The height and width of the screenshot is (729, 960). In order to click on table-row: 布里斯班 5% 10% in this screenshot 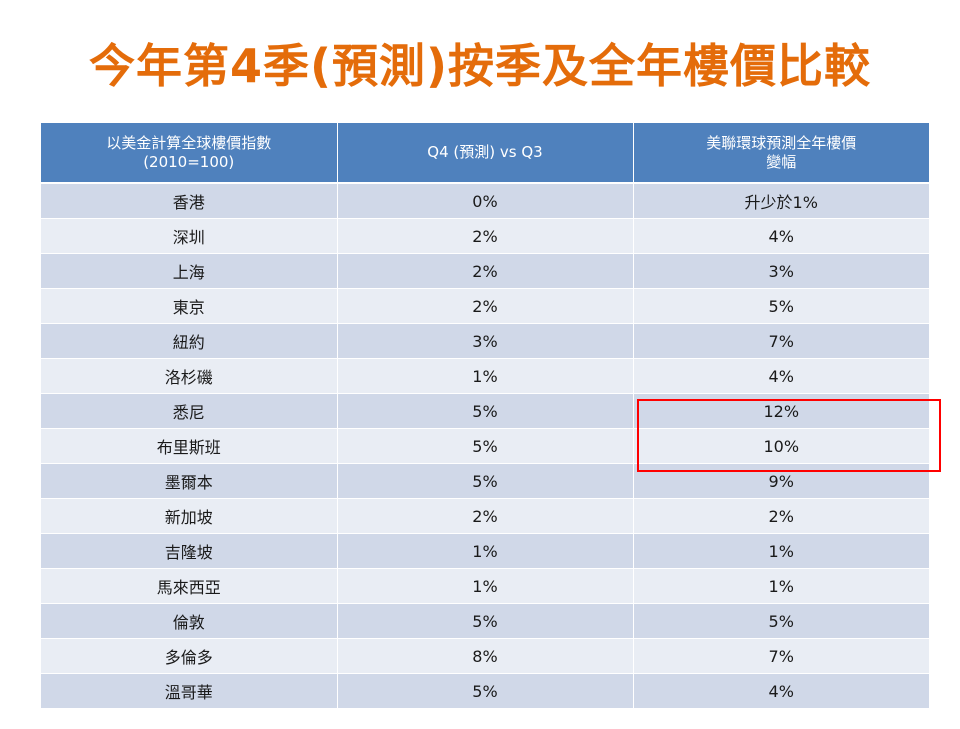, I will do `click(485, 446)`.